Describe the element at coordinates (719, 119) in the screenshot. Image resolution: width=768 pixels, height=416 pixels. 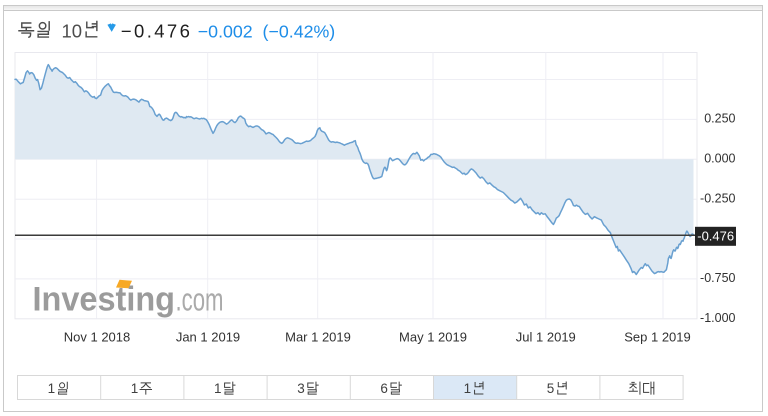
I see `svg-text: 0.250` at that location.